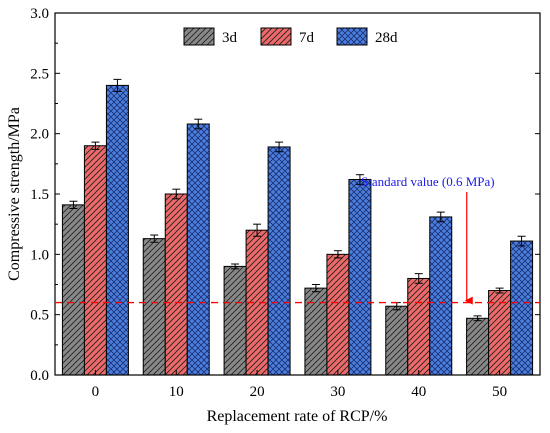  What do you see at coordinates (39, 74) in the screenshot?
I see `y-tick-label: 2.5` at bounding box center [39, 74].